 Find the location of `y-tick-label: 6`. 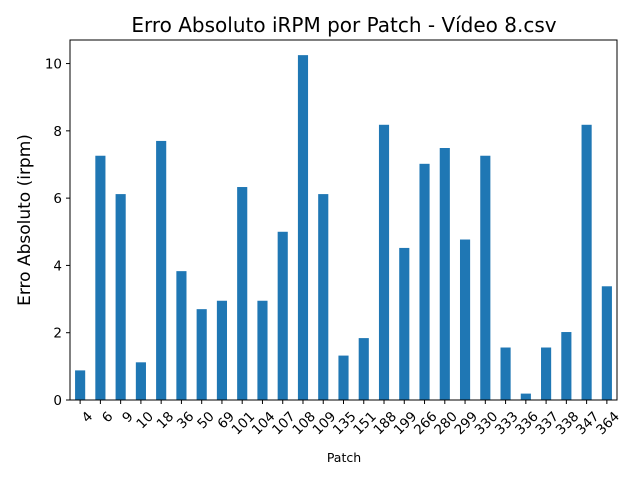

y-tick-label: 6 is located at coordinates (57, 199).